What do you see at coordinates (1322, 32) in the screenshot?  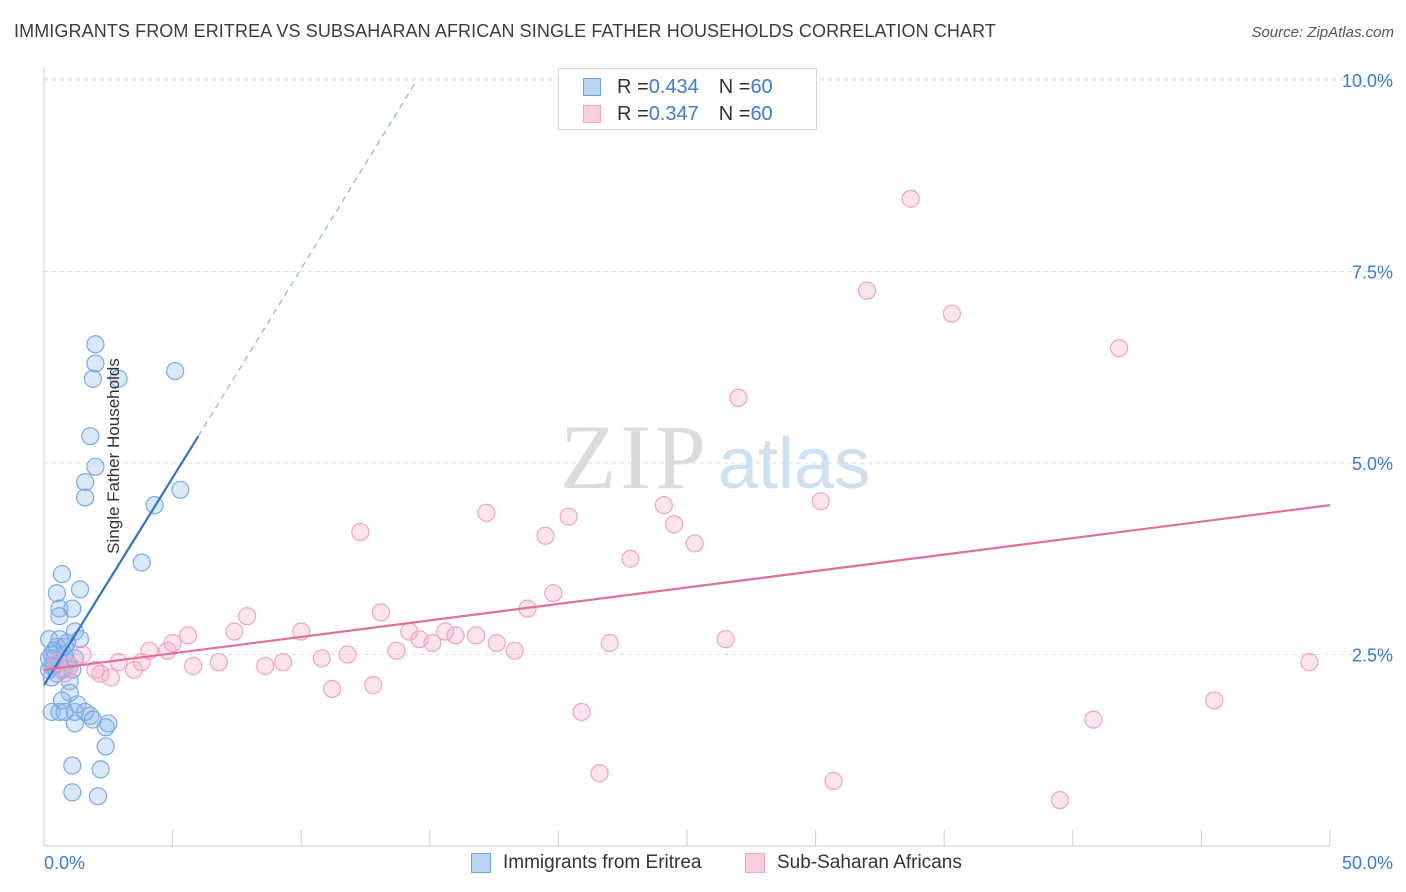 I see `source-label: Source: ZipAtlas.com` at bounding box center [1322, 32].